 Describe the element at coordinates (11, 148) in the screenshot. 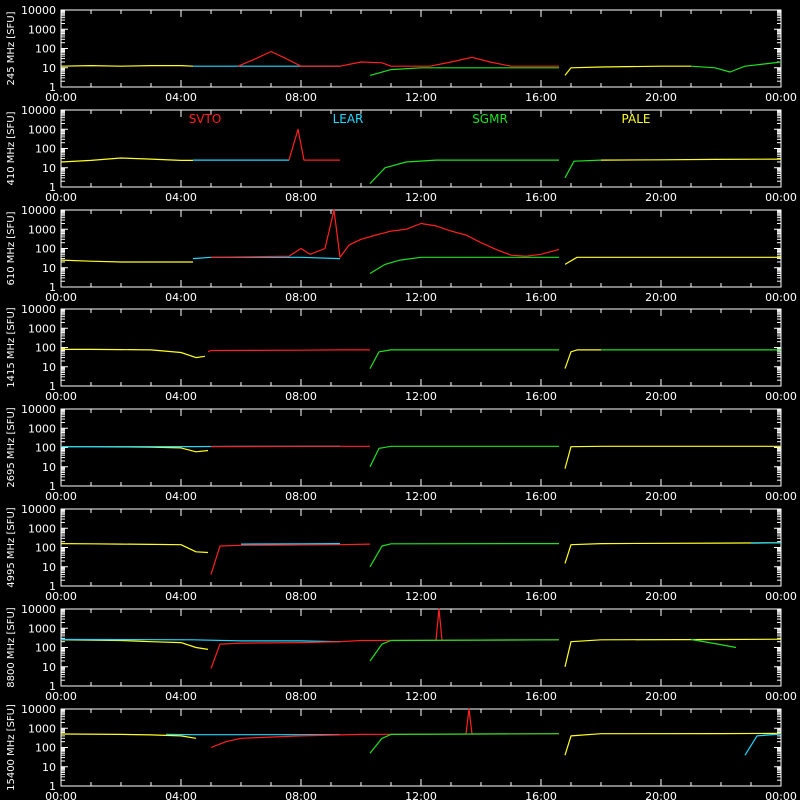

I see `y-axis-label: 410 MHz [SFU]` at that location.